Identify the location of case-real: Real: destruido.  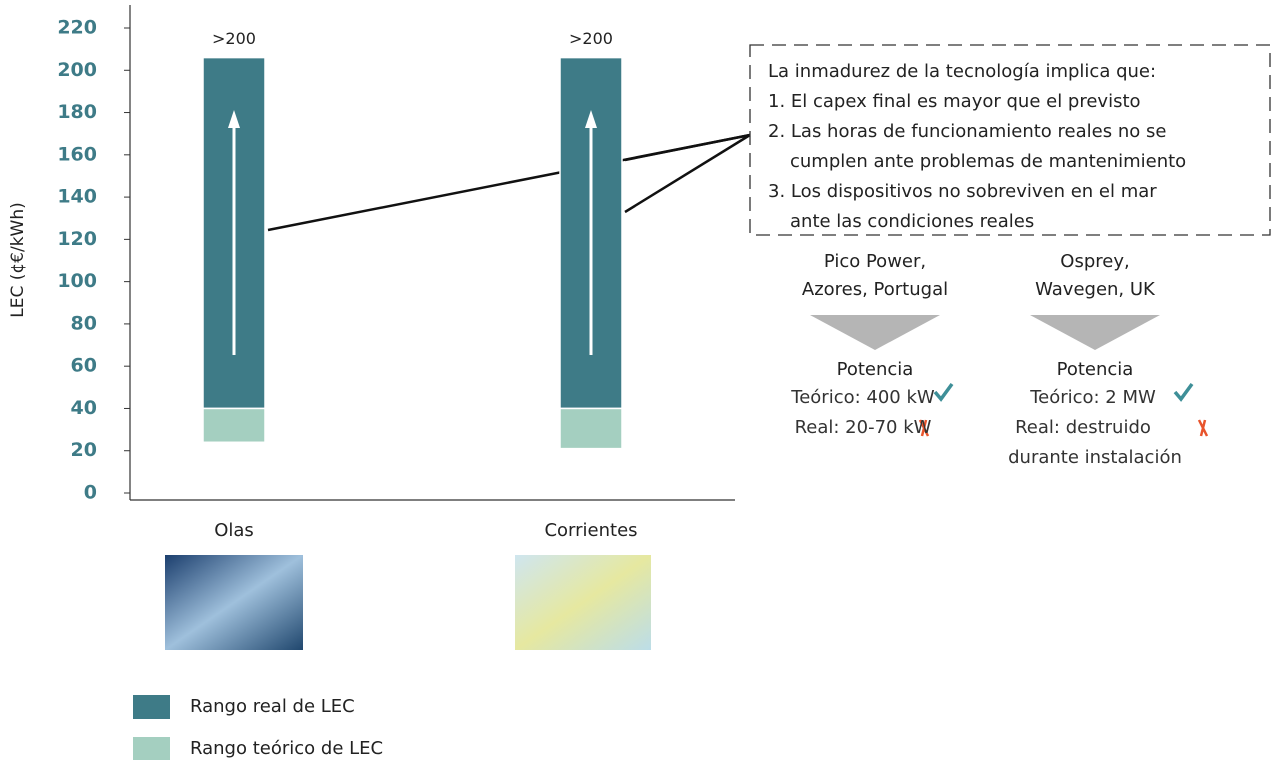
(1083, 427).